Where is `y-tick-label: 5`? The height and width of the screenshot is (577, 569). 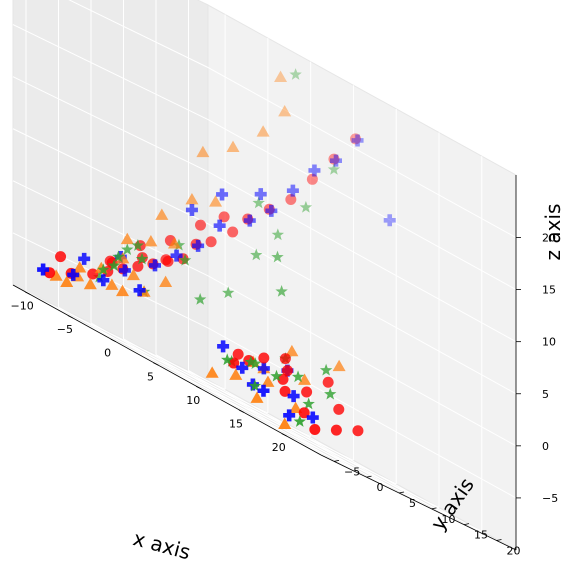
y-tick-label: 5 is located at coordinates (412, 503).